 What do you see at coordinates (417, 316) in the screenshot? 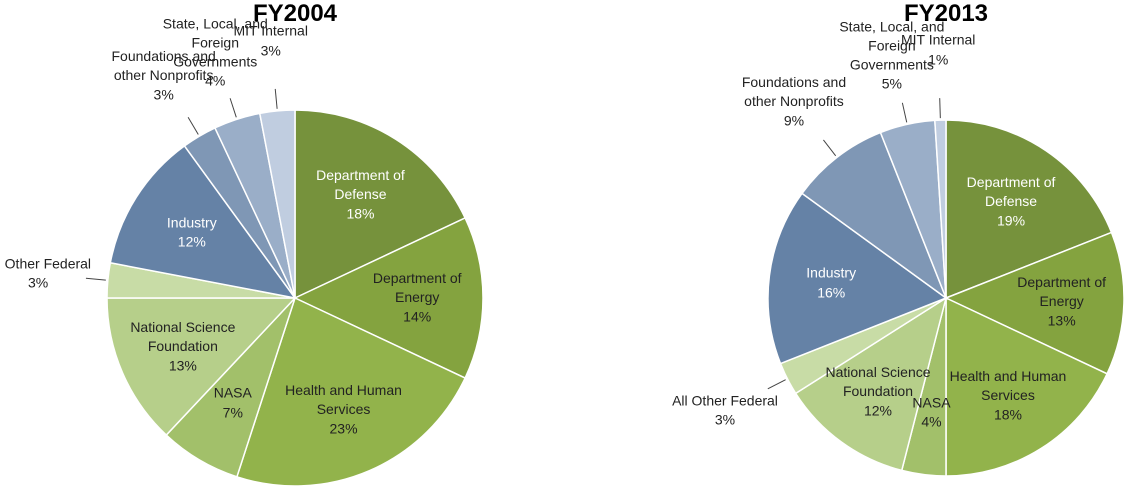
I see `slice-value: 14%` at bounding box center [417, 316].